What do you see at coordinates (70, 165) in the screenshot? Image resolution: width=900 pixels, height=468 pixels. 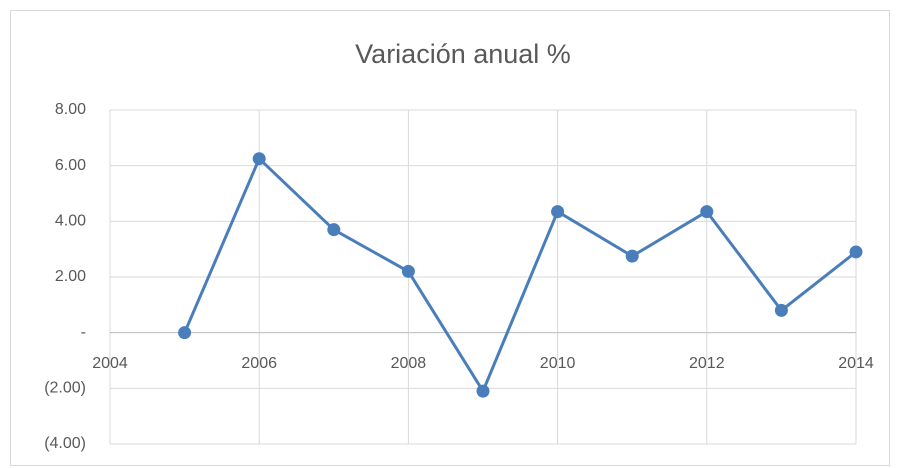 I see `y-tick-label: 6.00` at bounding box center [70, 165].